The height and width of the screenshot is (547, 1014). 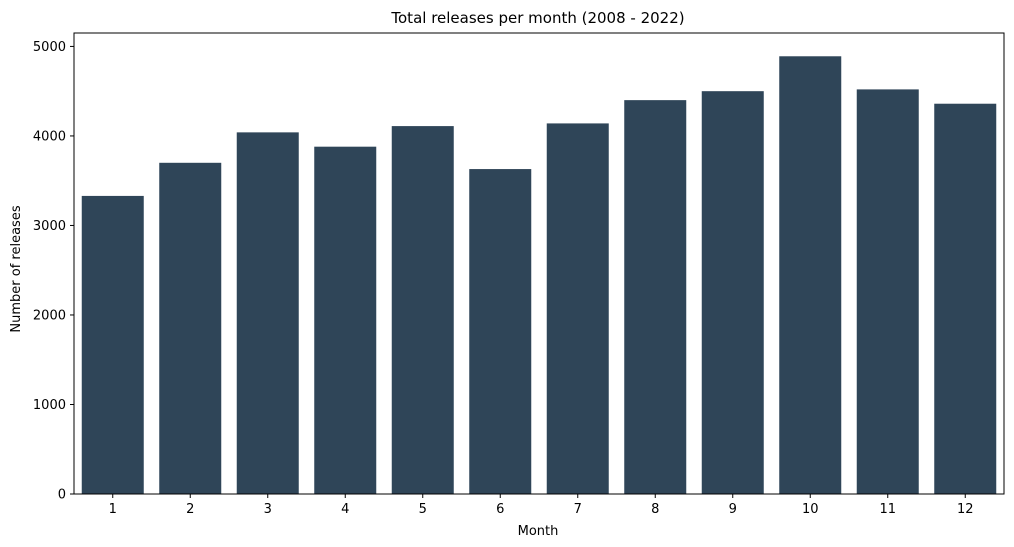 What do you see at coordinates (49, 226) in the screenshot?
I see `y-tick-label: 3000` at bounding box center [49, 226].